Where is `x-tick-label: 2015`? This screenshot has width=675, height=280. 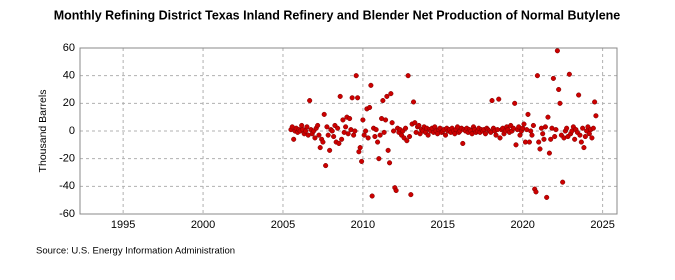
x-tick-label: 2015 is located at coordinates (443, 225).